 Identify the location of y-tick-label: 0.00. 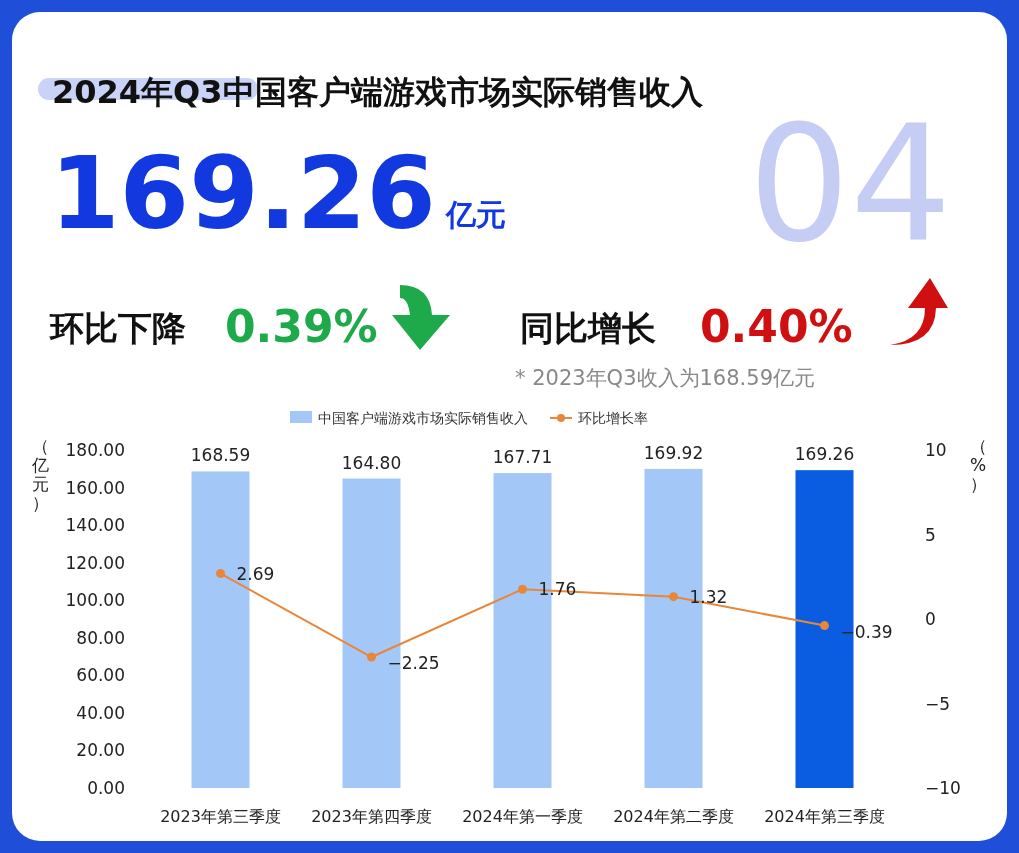
(106, 788).